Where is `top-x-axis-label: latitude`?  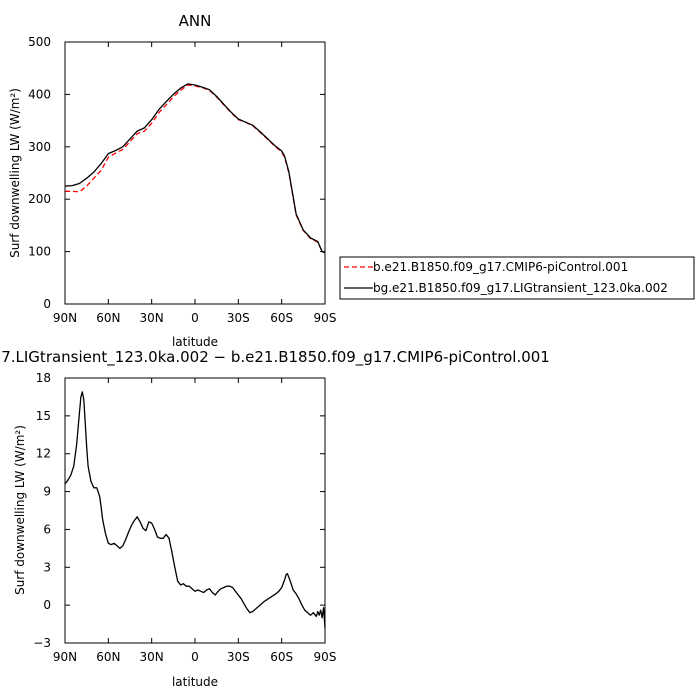 top-x-axis-label: latitude is located at coordinates (195, 342).